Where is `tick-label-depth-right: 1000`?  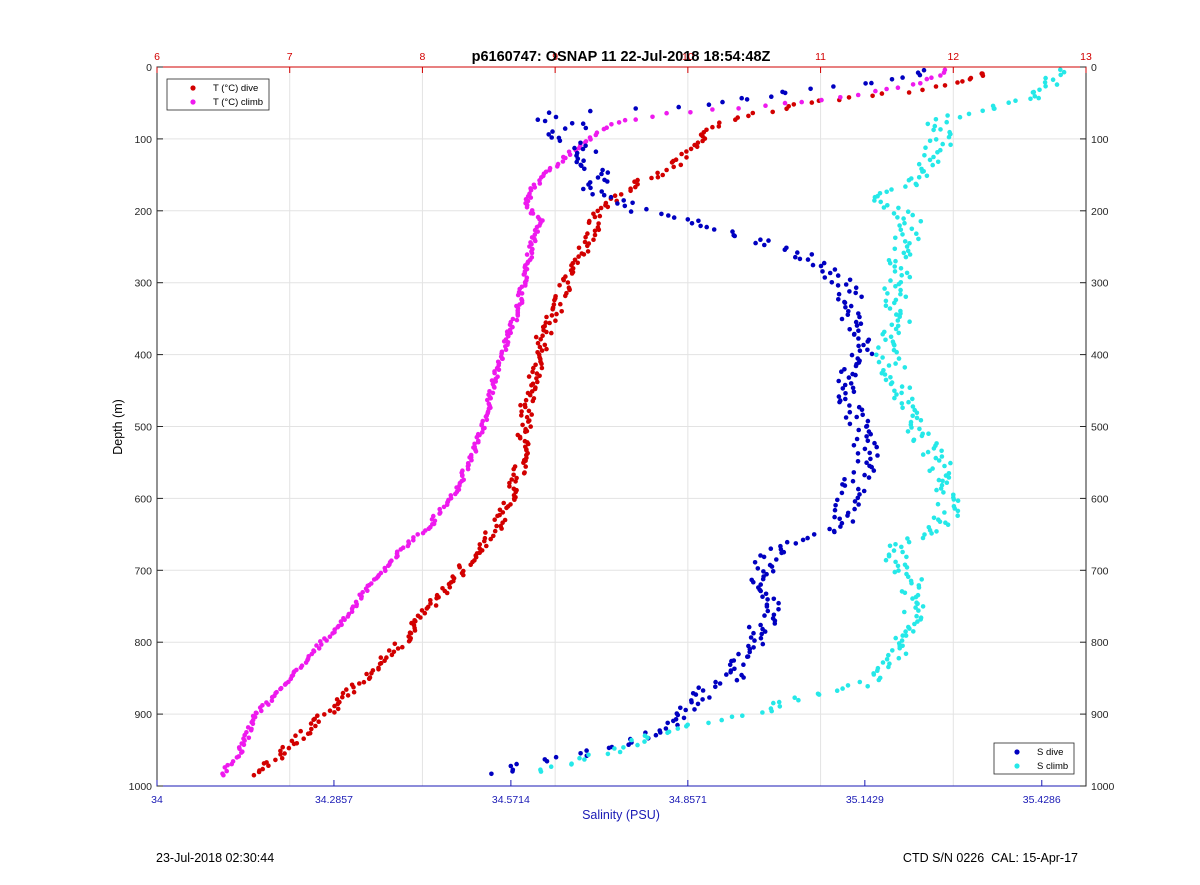 tick-label-depth-right: 1000 is located at coordinates (1103, 787).